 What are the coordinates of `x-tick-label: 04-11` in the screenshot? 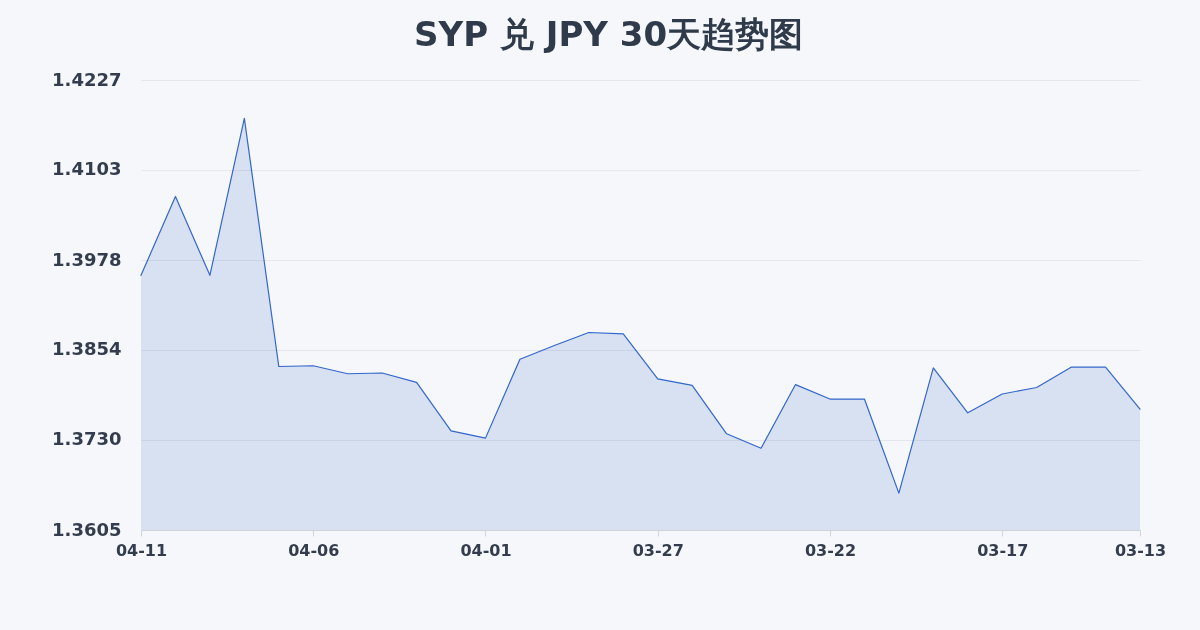 It's located at (141, 550).